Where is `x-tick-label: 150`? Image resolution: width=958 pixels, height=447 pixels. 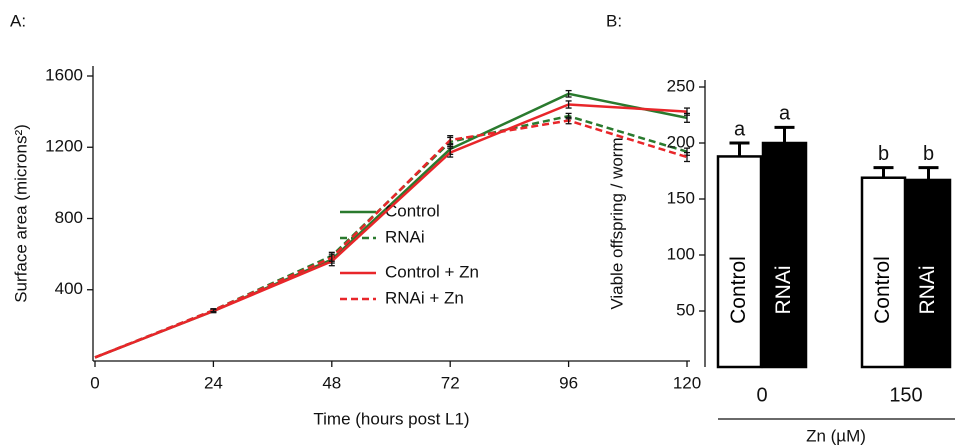
x-tick-label: 150 is located at coordinates (905, 395).